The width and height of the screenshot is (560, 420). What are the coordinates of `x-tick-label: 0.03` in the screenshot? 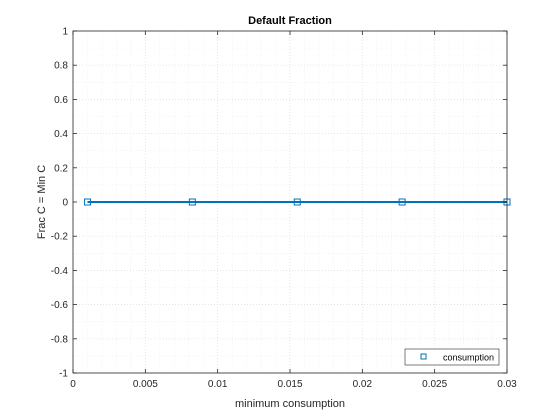 It's located at (507, 384).